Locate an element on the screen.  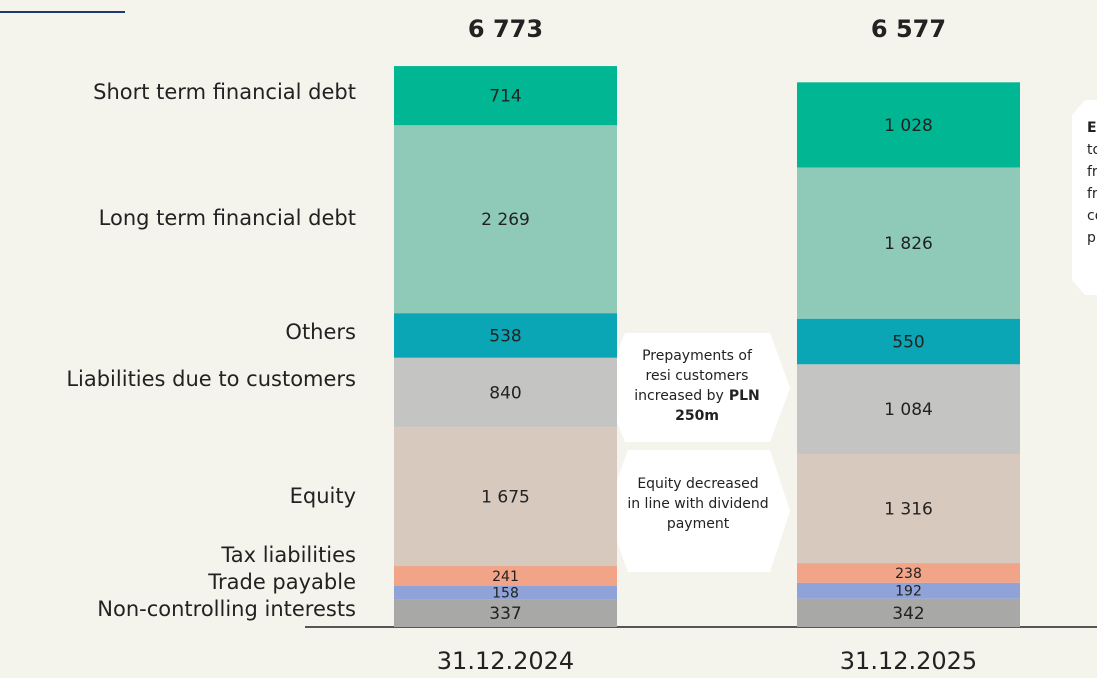
annotation-text: increased by PLN is located at coordinates (696, 396).